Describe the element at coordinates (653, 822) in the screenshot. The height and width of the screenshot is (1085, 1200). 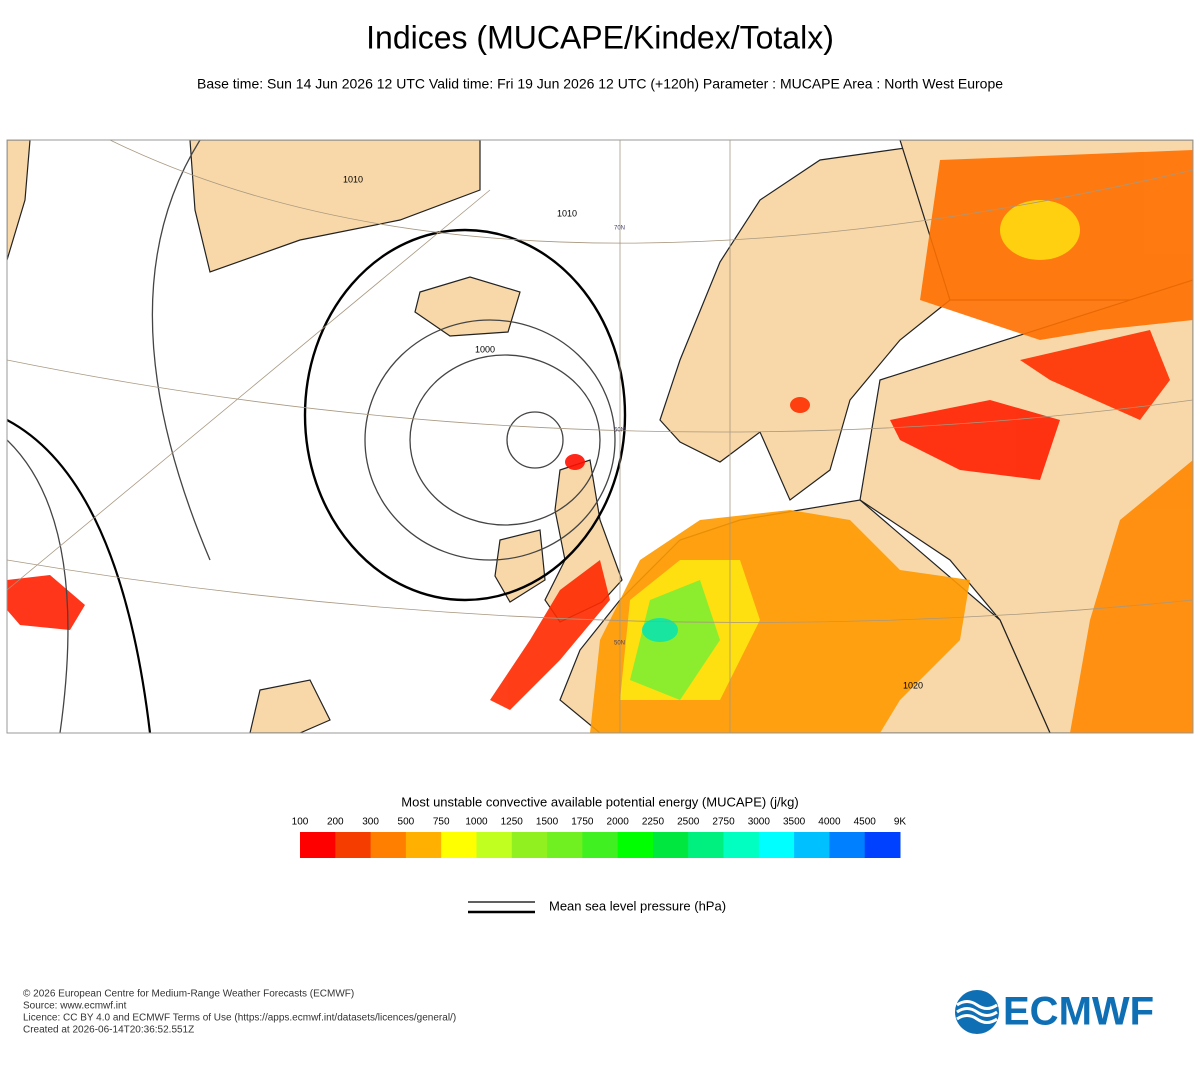
I see `colorbar-label: 2250` at that location.